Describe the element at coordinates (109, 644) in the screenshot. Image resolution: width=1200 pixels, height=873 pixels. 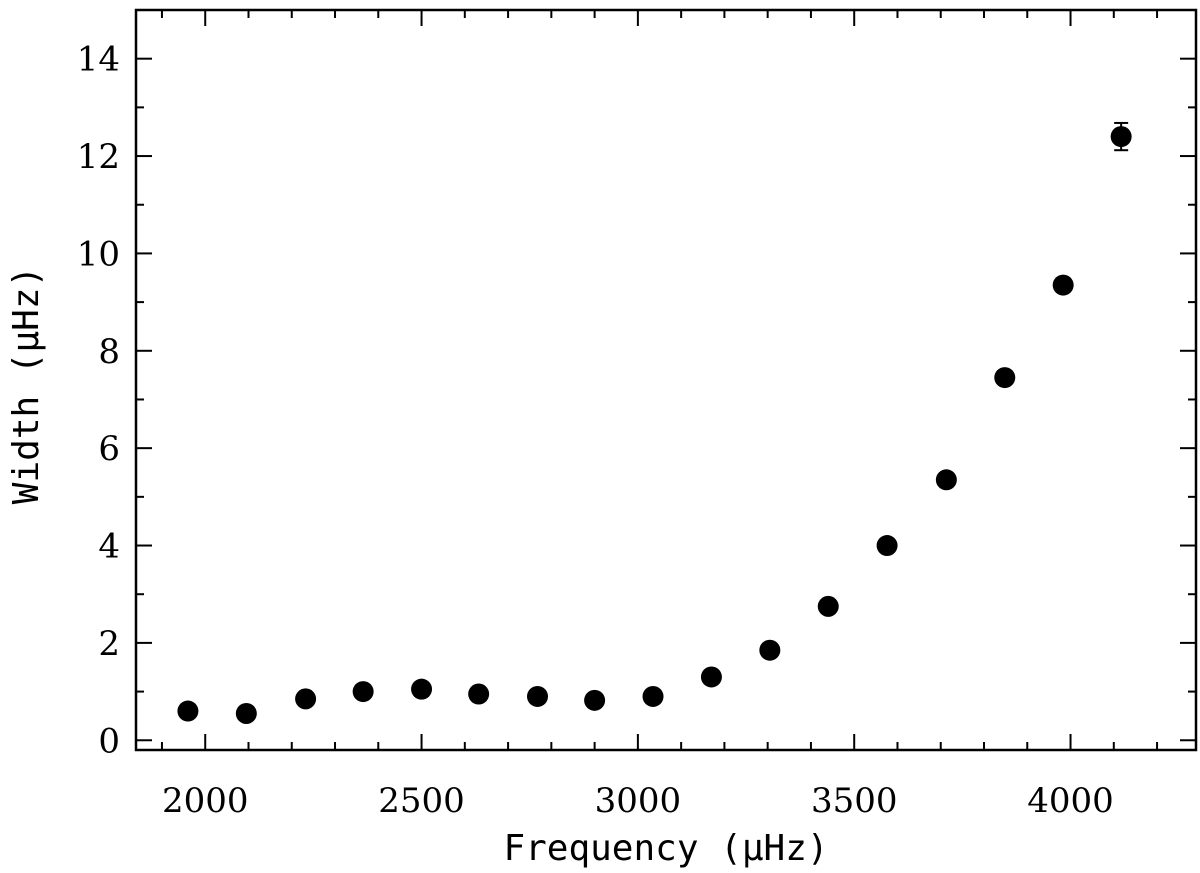
I see `y-tick-label: 2` at that location.